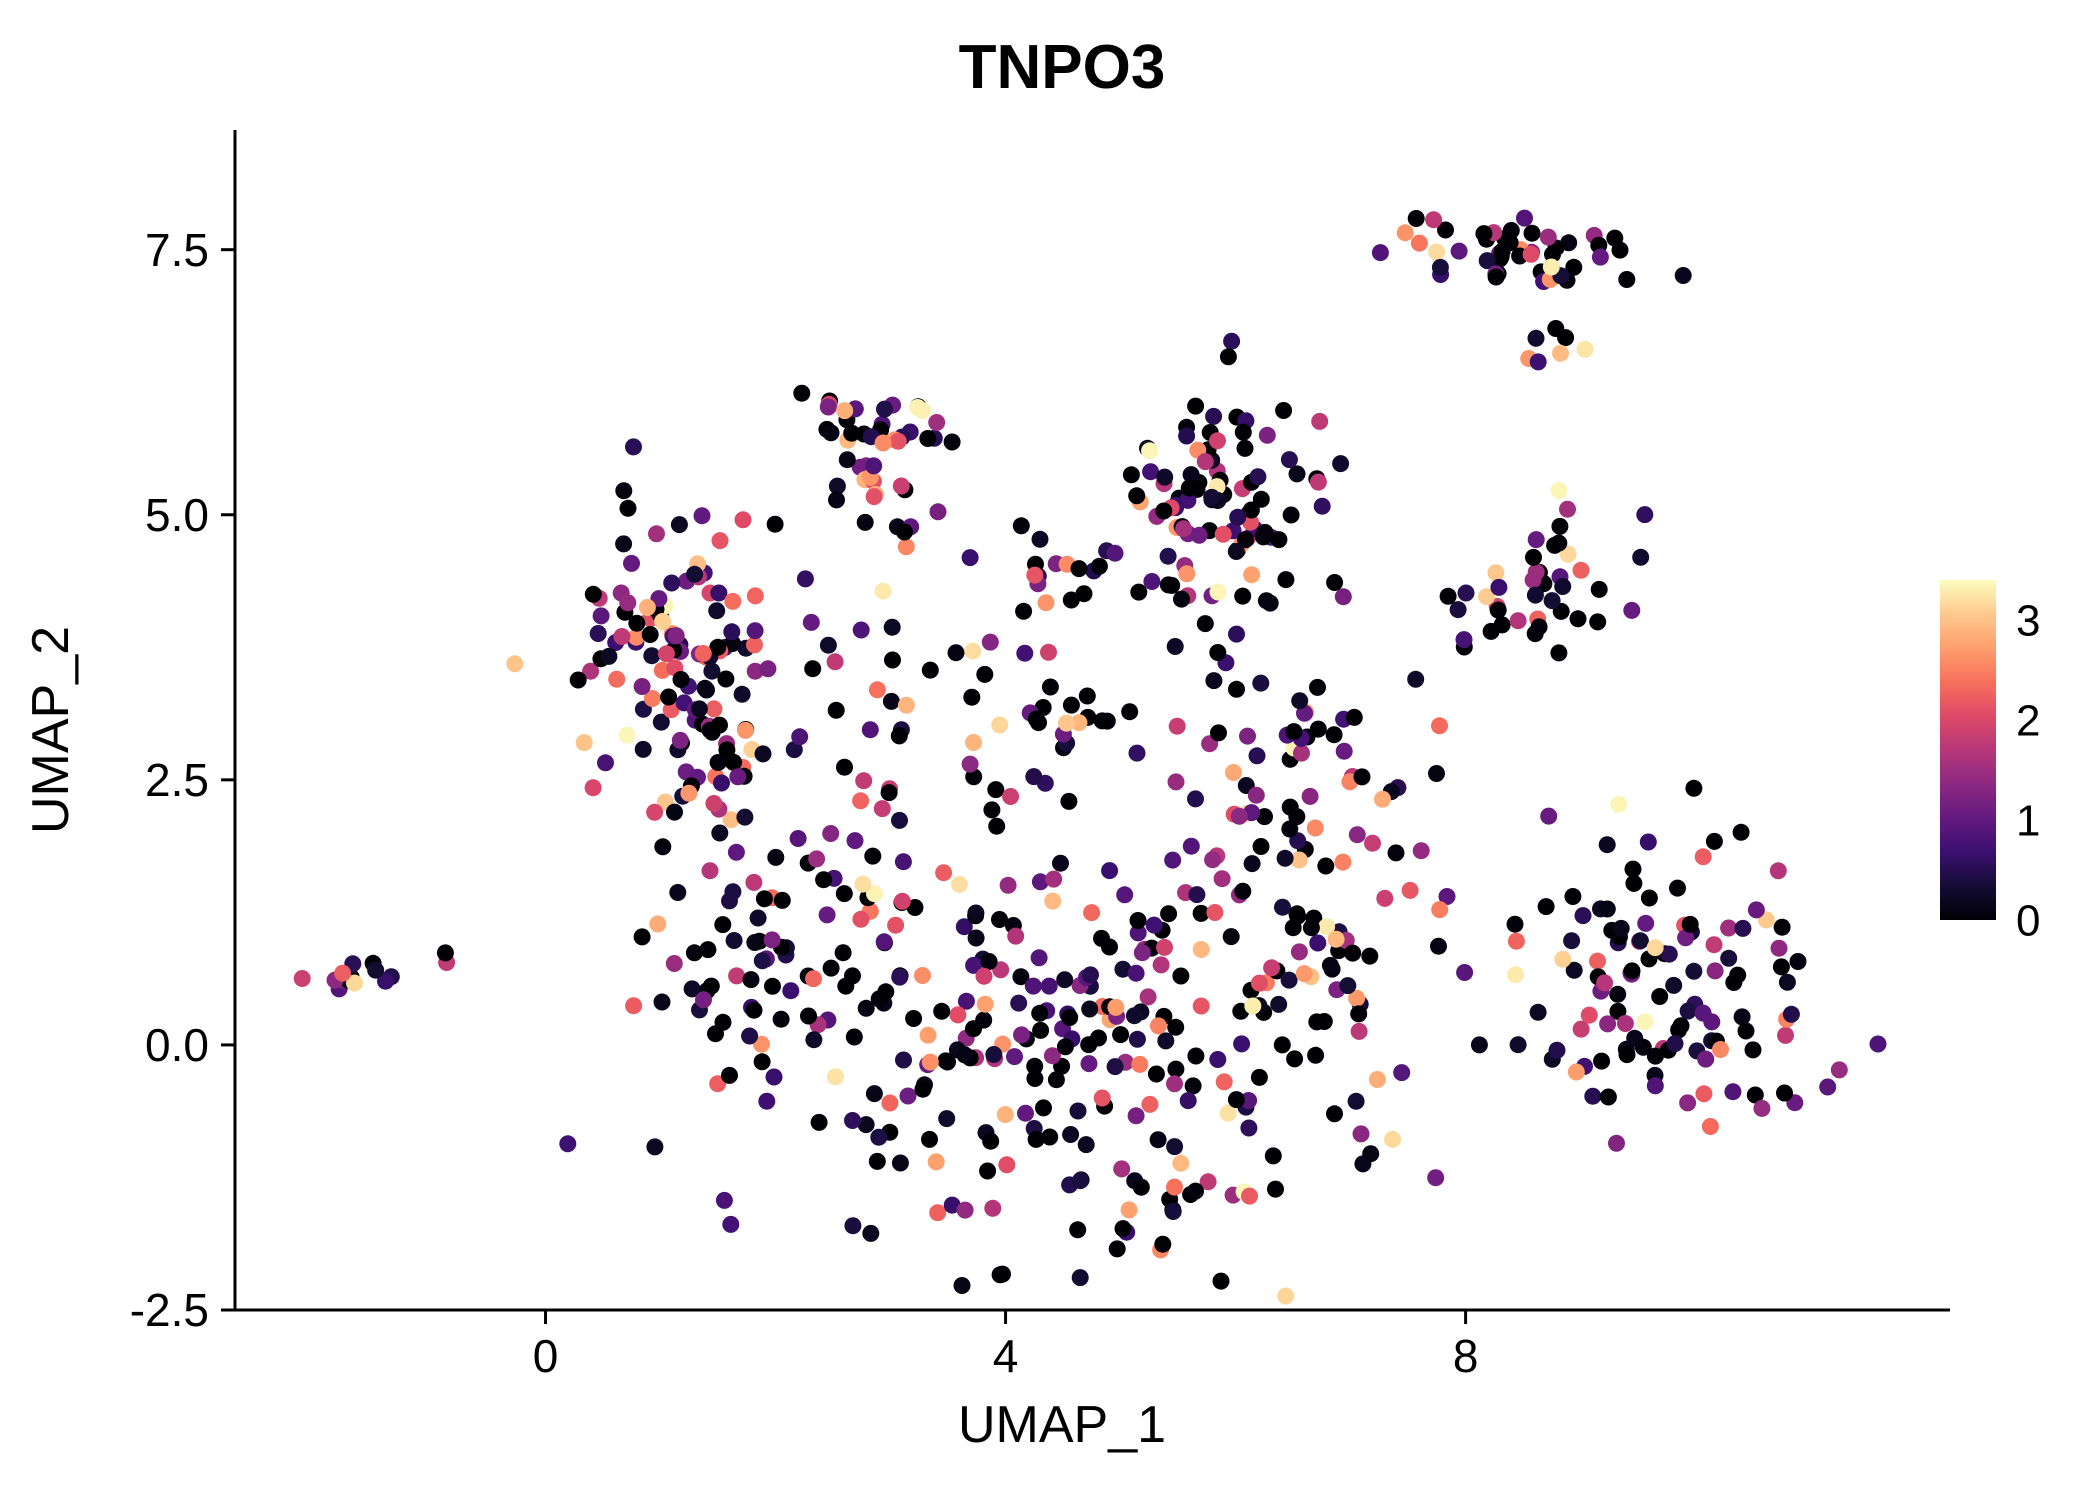 The height and width of the screenshot is (1500, 2100). What do you see at coordinates (177, 1045) in the screenshot?
I see `y-tick-label: 0.0` at bounding box center [177, 1045].